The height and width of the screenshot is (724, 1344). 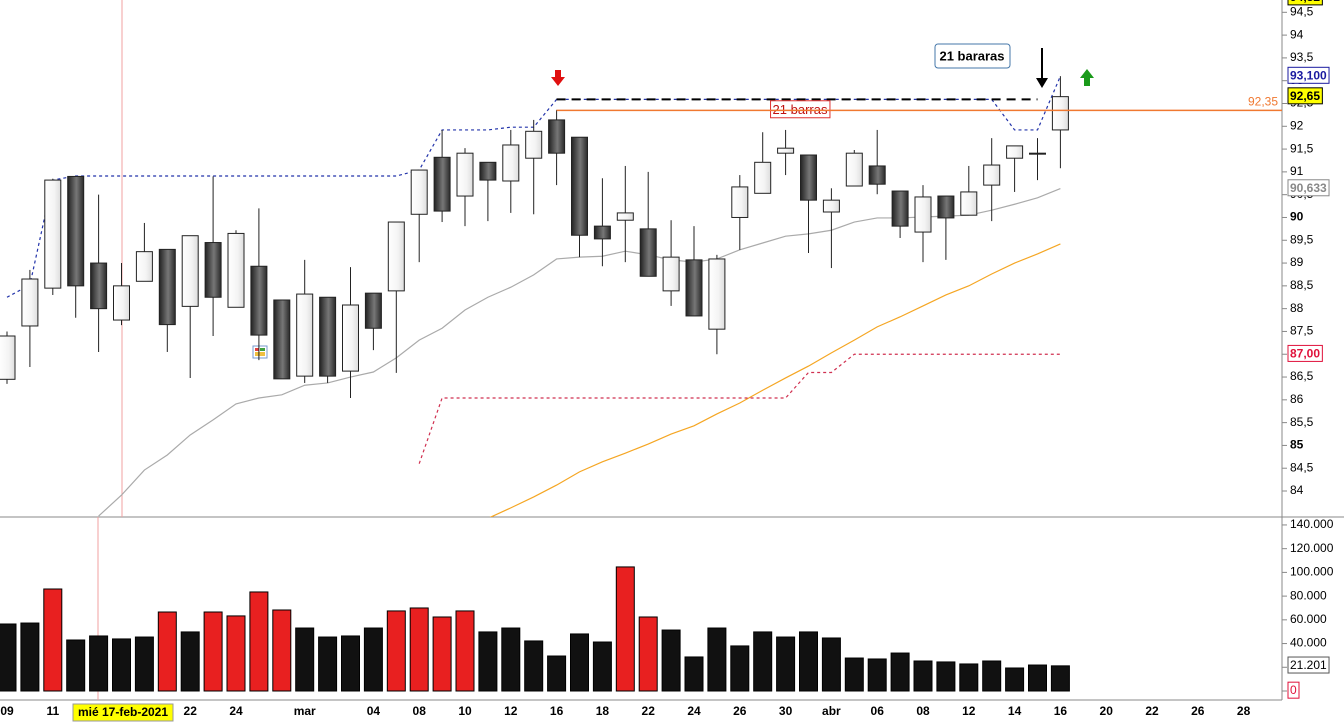 What do you see at coordinates (1302, 11) in the screenshot?
I see `y-tick-label: 94,5` at bounding box center [1302, 11].